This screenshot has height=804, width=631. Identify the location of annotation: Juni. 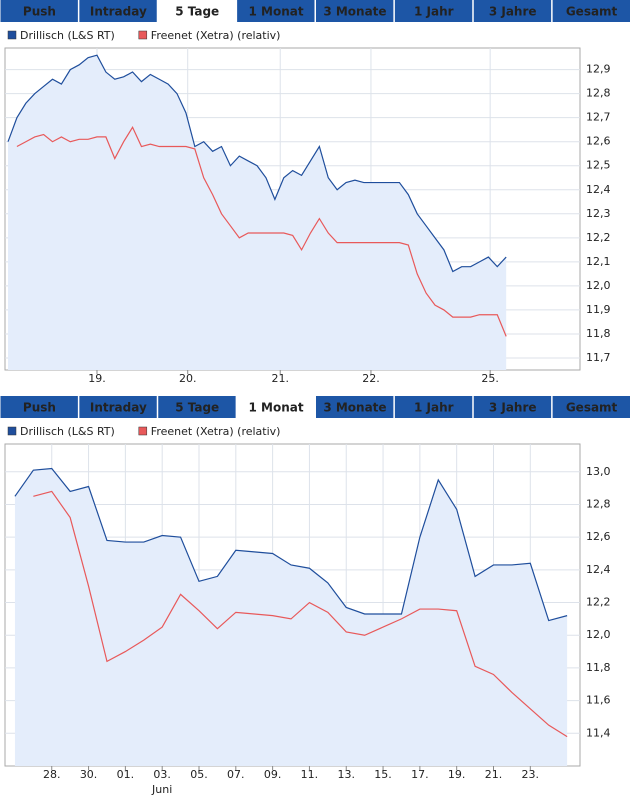
(161, 789).